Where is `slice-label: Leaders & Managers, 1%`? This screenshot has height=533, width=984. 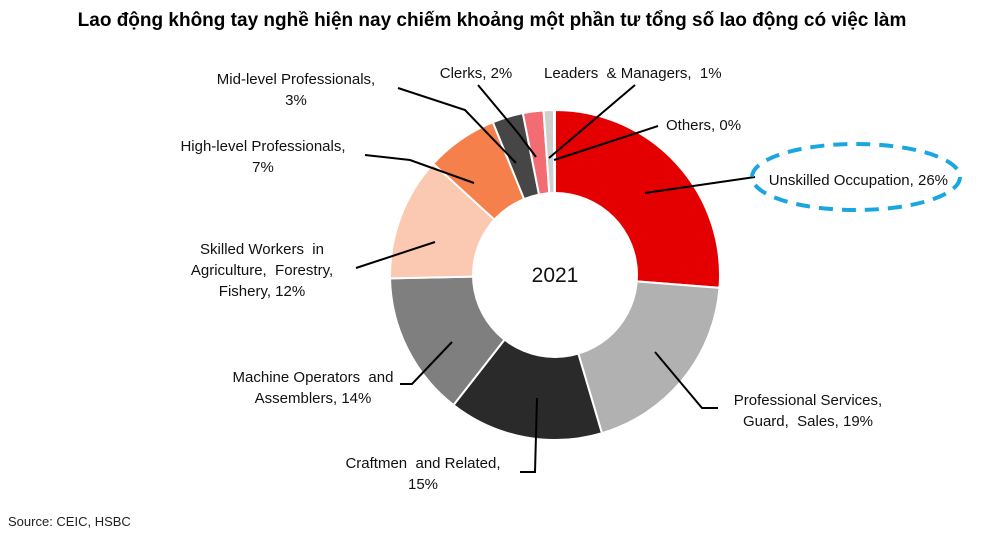 slice-label: Leaders & Managers, 1% is located at coordinates (633, 73).